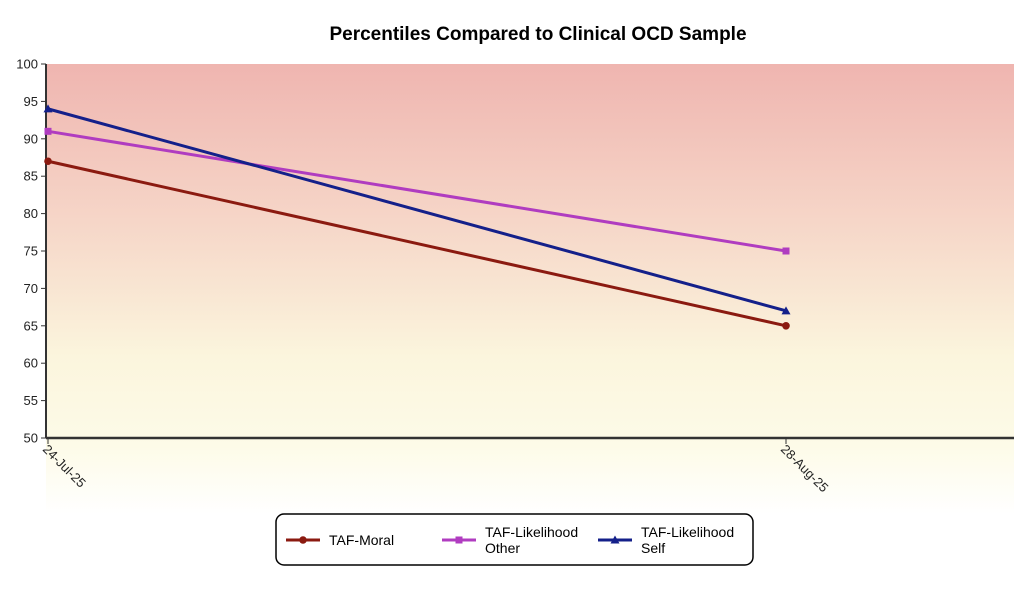  What do you see at coordinates (31, 438) in the screenshot?
I see `y-tick-label: 50` at bounding box center [31, 438].